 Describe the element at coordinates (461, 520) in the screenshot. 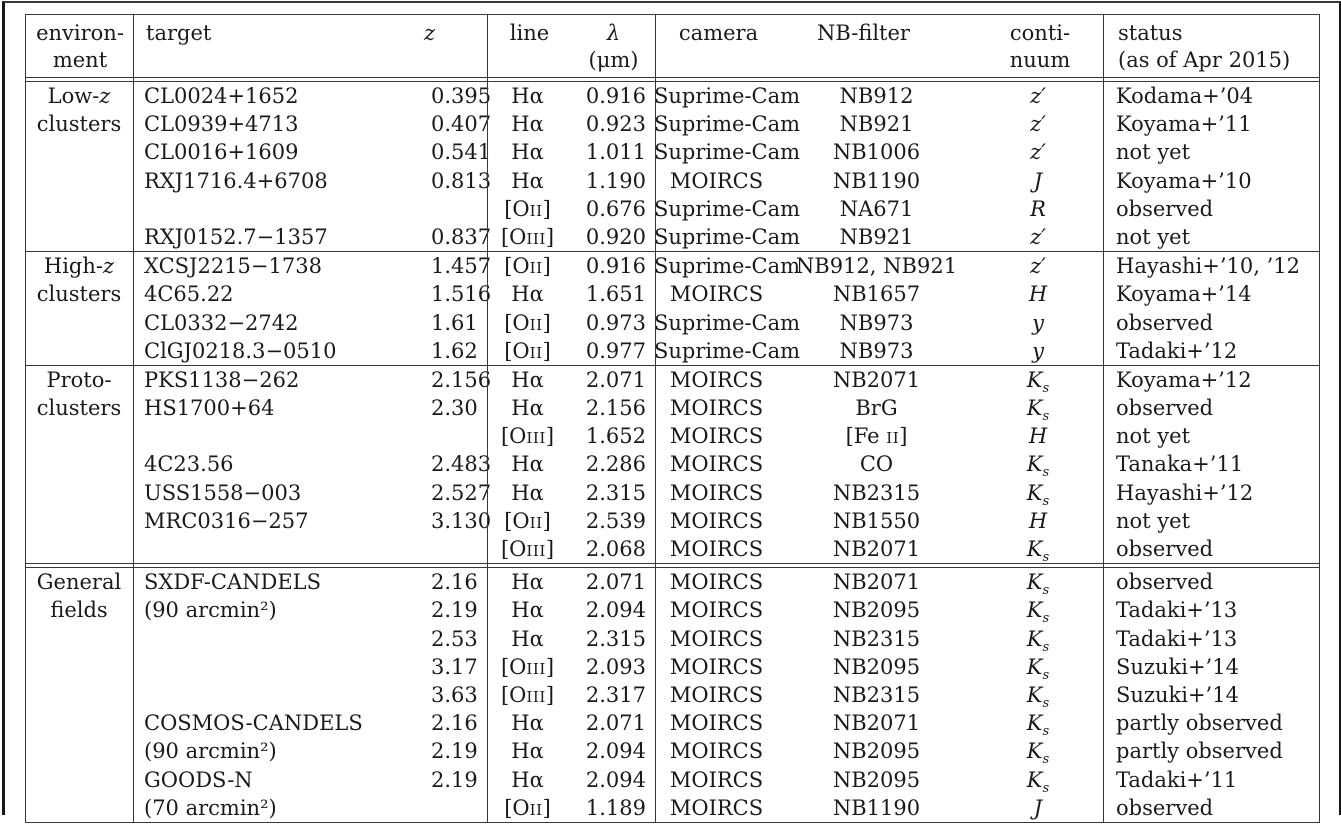

I see `cell-z: 3.130` at that location.